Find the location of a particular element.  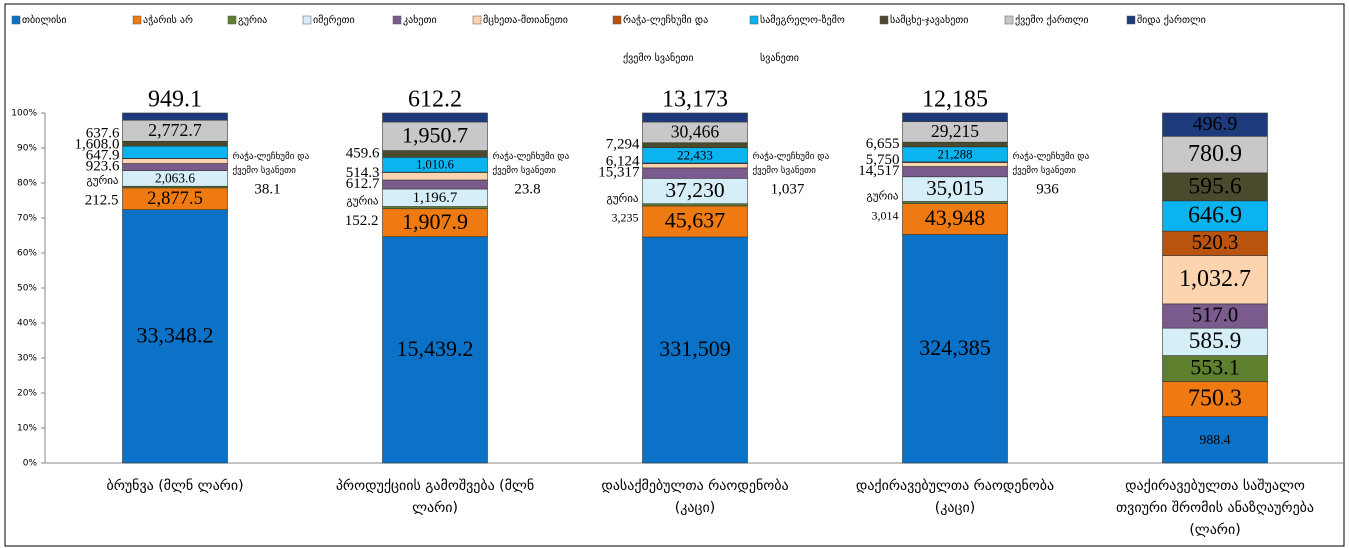

value-label: 5,750 is located at coordinates (883, 160).